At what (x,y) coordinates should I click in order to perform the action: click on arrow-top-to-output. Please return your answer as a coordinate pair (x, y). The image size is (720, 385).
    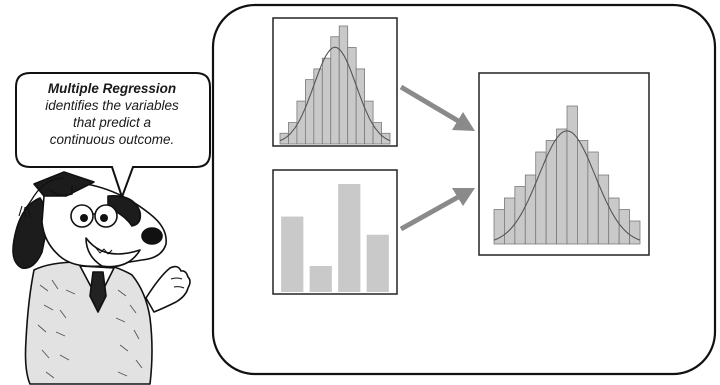
    Looking at the image, I should click on (437, 107).